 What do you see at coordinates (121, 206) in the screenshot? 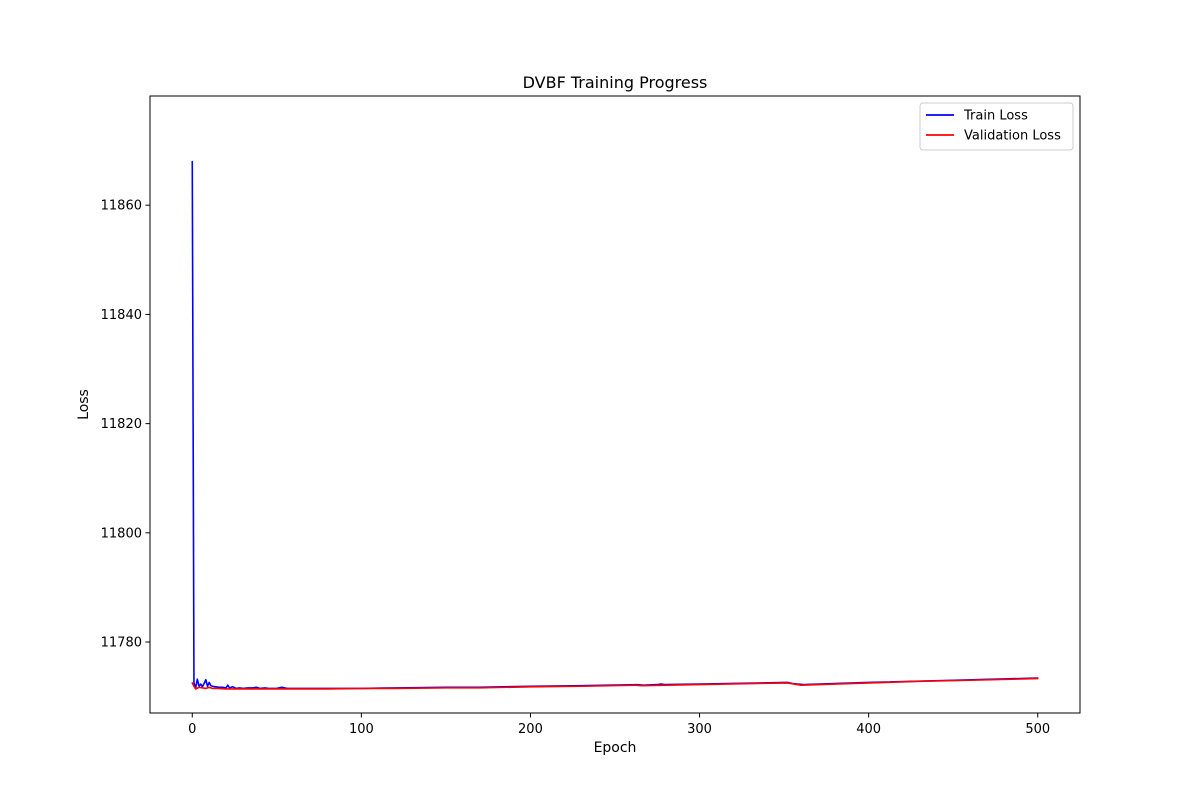
I see `y-tick-label: 11860` at bounding box center [121, 206].